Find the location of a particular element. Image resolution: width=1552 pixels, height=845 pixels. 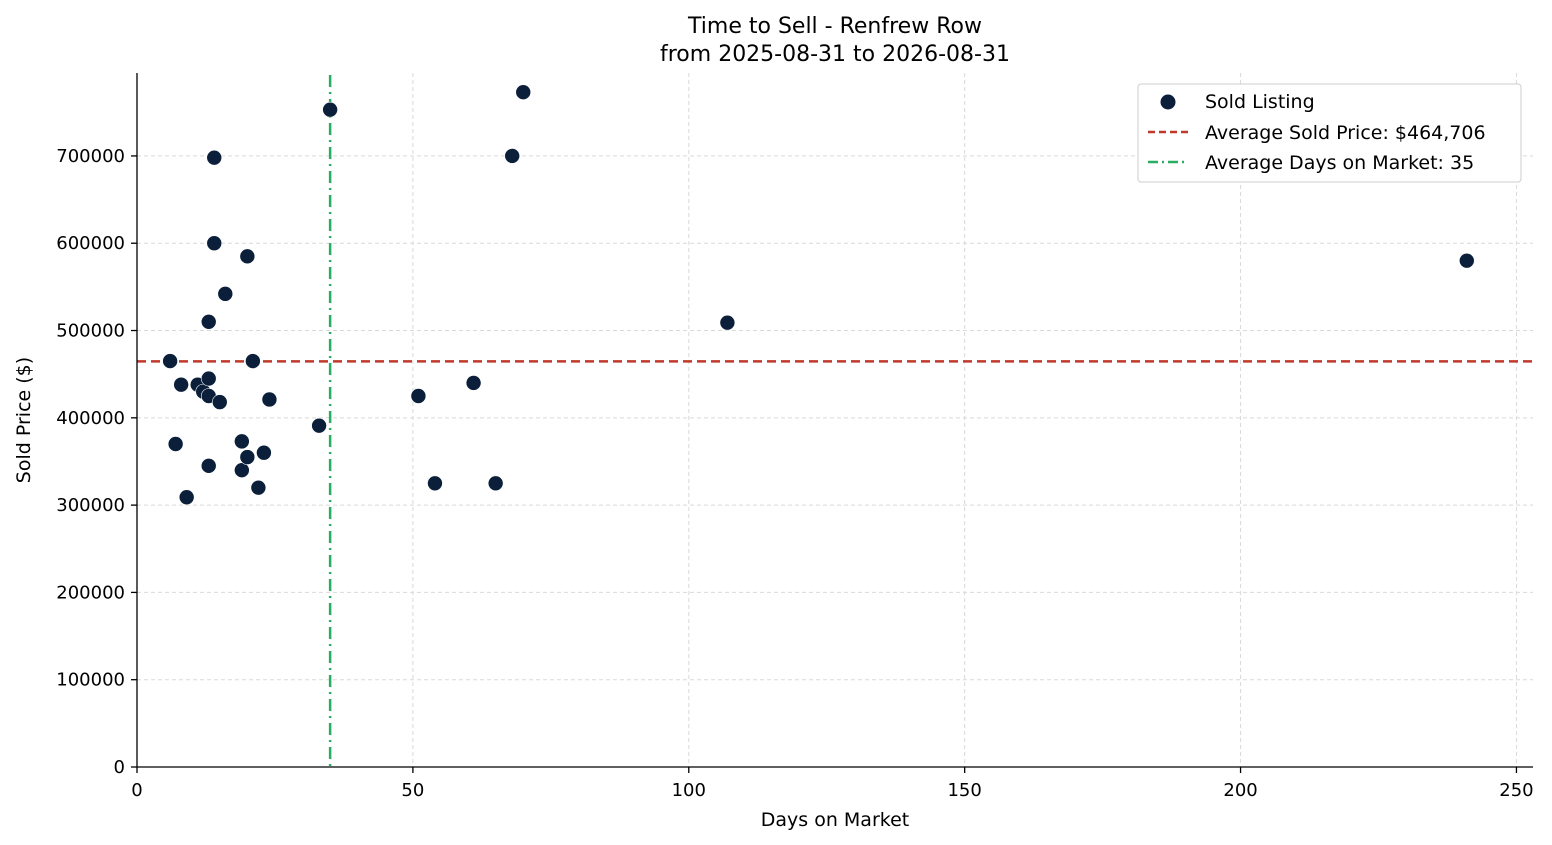

x-tick-label: 0 is located at coordinates (136, 790).